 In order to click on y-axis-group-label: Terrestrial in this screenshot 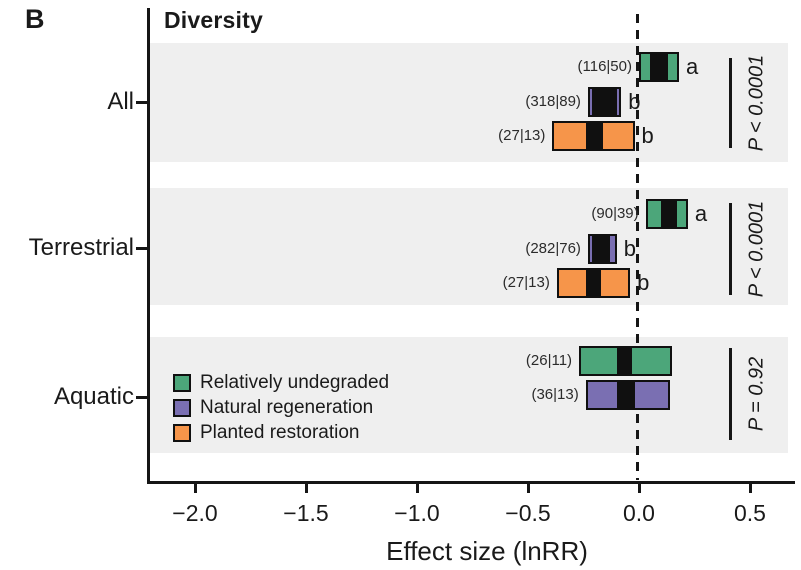, I will do `click(81, 247)`.